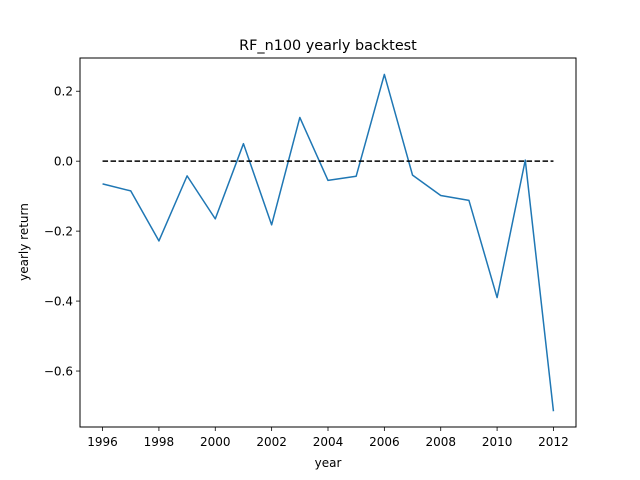 The height and width of the screenshot is (480, 640). Describe the element at coordinates (553, 442) in the screenshot. I see `x-tick-label: 2012` at that location.